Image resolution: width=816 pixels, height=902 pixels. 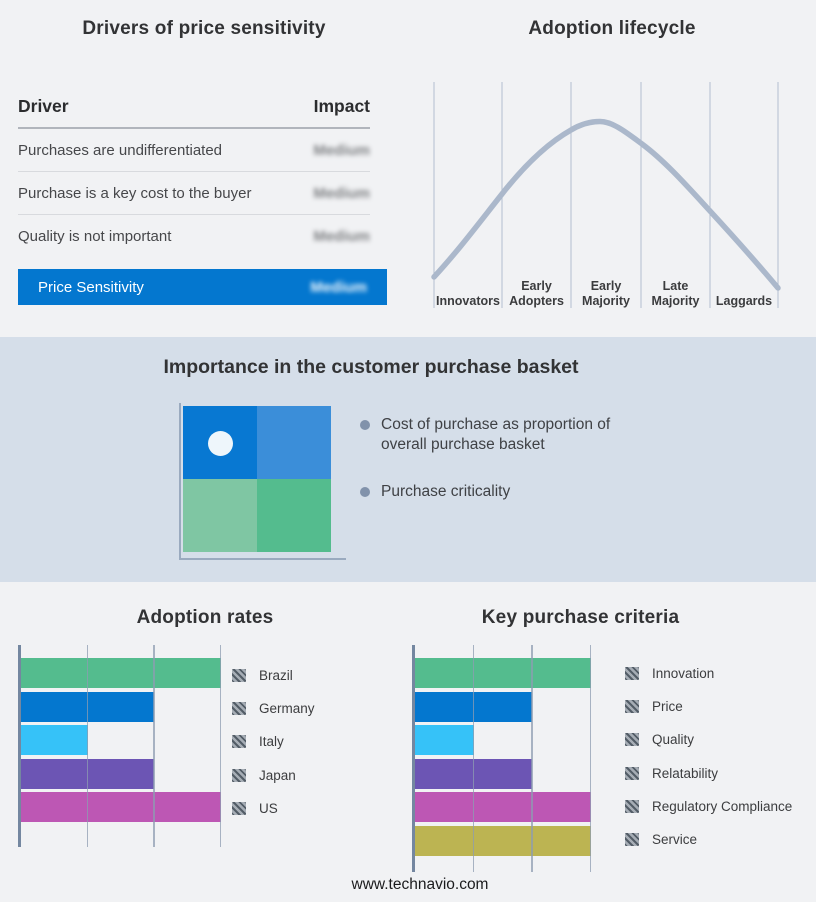 What do you see at coordinates (268, 809) in the screenshot?
I see `legend-label: US` at bounding box center [268, 809].